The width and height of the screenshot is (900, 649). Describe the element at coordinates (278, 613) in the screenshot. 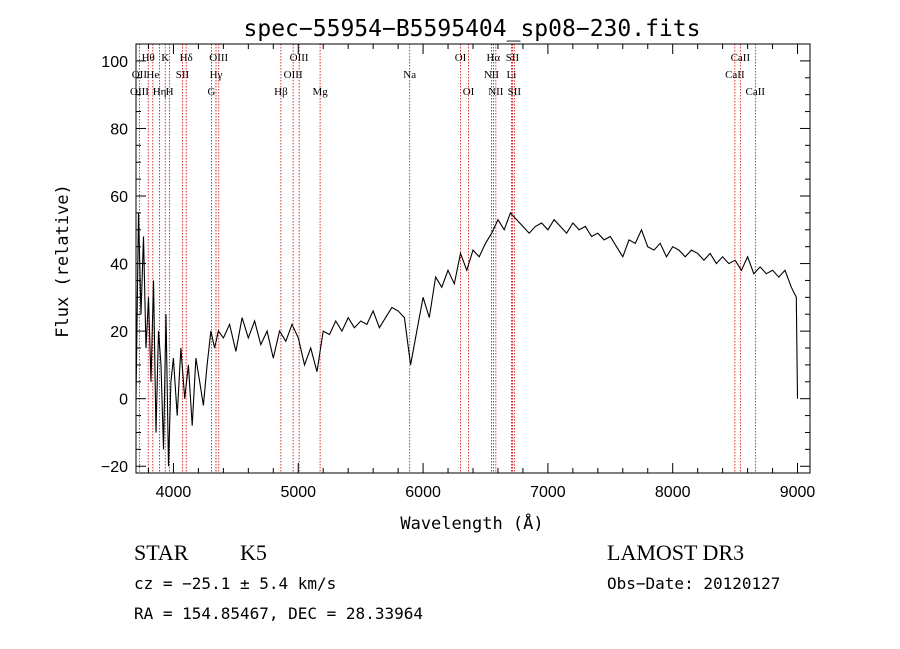

I see `coordinates: RA = 154.85467, DEC = 28.33964` at that location.